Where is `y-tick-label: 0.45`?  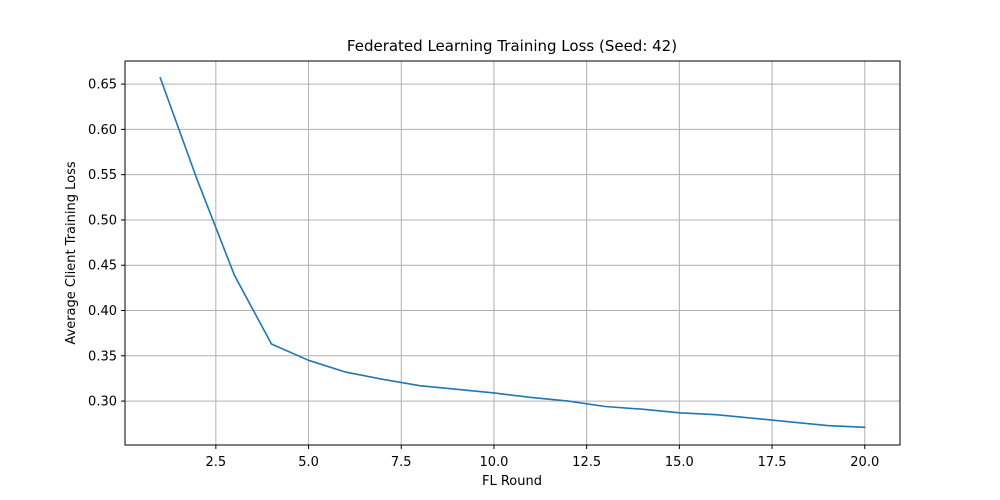
y-tick-label: 0.45 is located at coordinates (102, 266).